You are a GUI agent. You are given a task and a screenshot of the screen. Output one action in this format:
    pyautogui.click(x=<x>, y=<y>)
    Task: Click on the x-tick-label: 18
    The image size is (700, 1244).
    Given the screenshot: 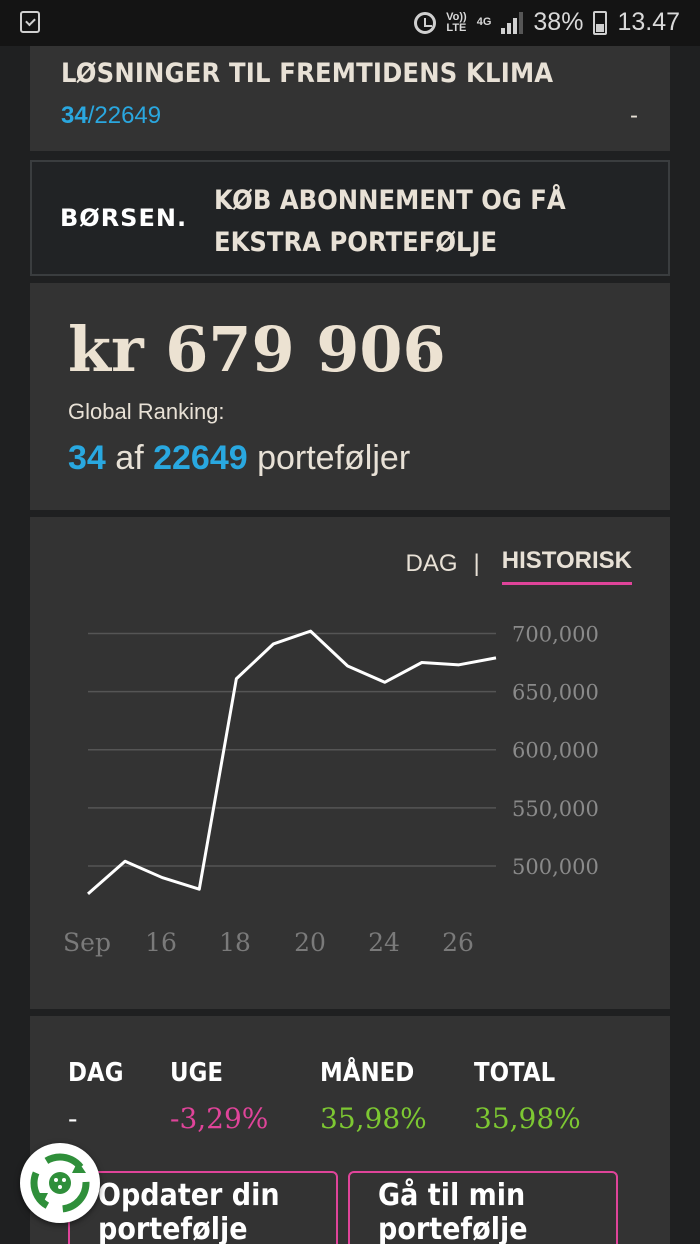 What is the action you would take?
    pyautogui.click(x=235, y=942)
    